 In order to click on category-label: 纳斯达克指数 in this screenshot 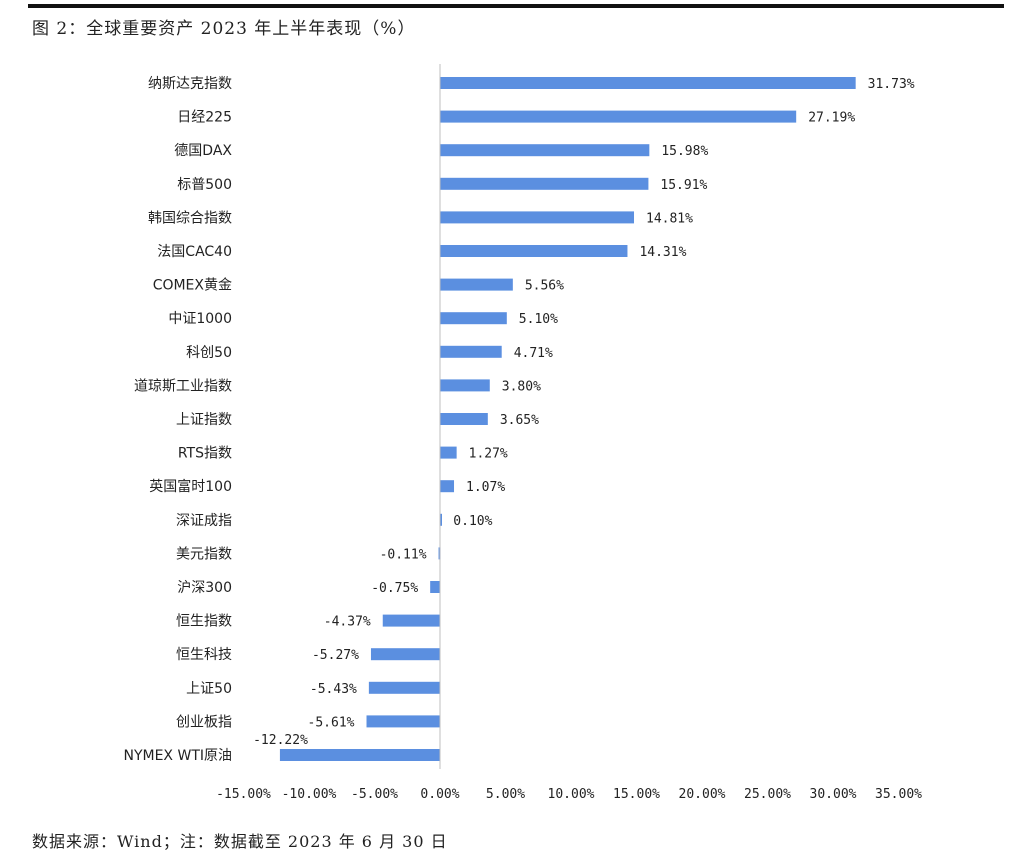, I will do `click(190, 84)`.